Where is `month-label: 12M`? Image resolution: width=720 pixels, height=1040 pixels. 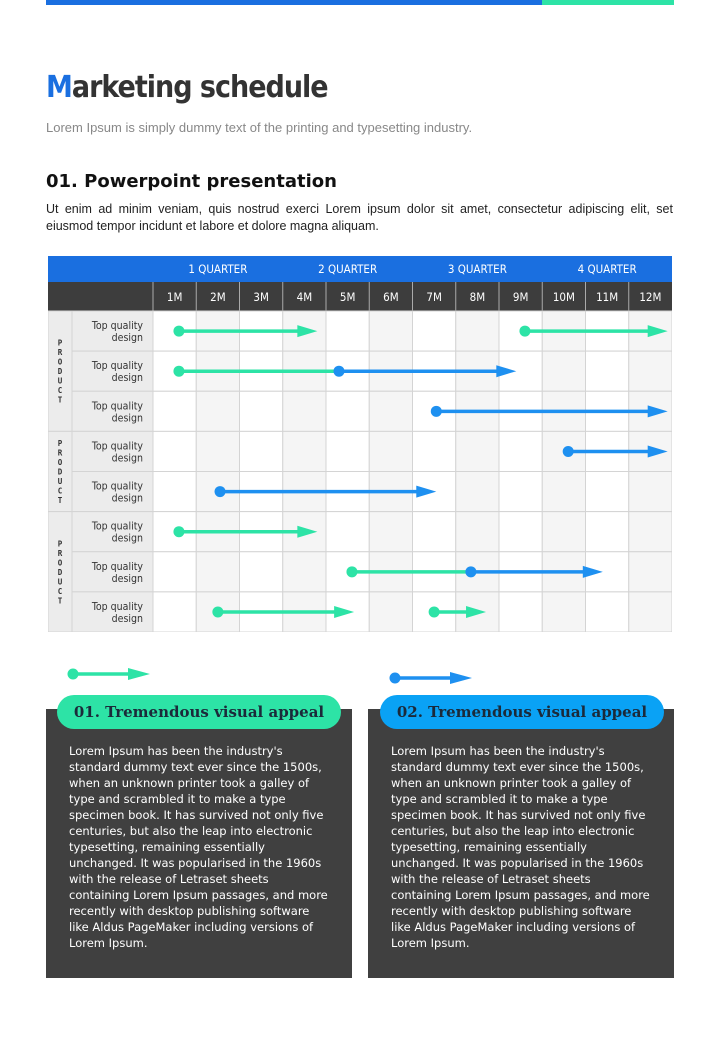 month-label: 12M is located at coordinates (650, 297).